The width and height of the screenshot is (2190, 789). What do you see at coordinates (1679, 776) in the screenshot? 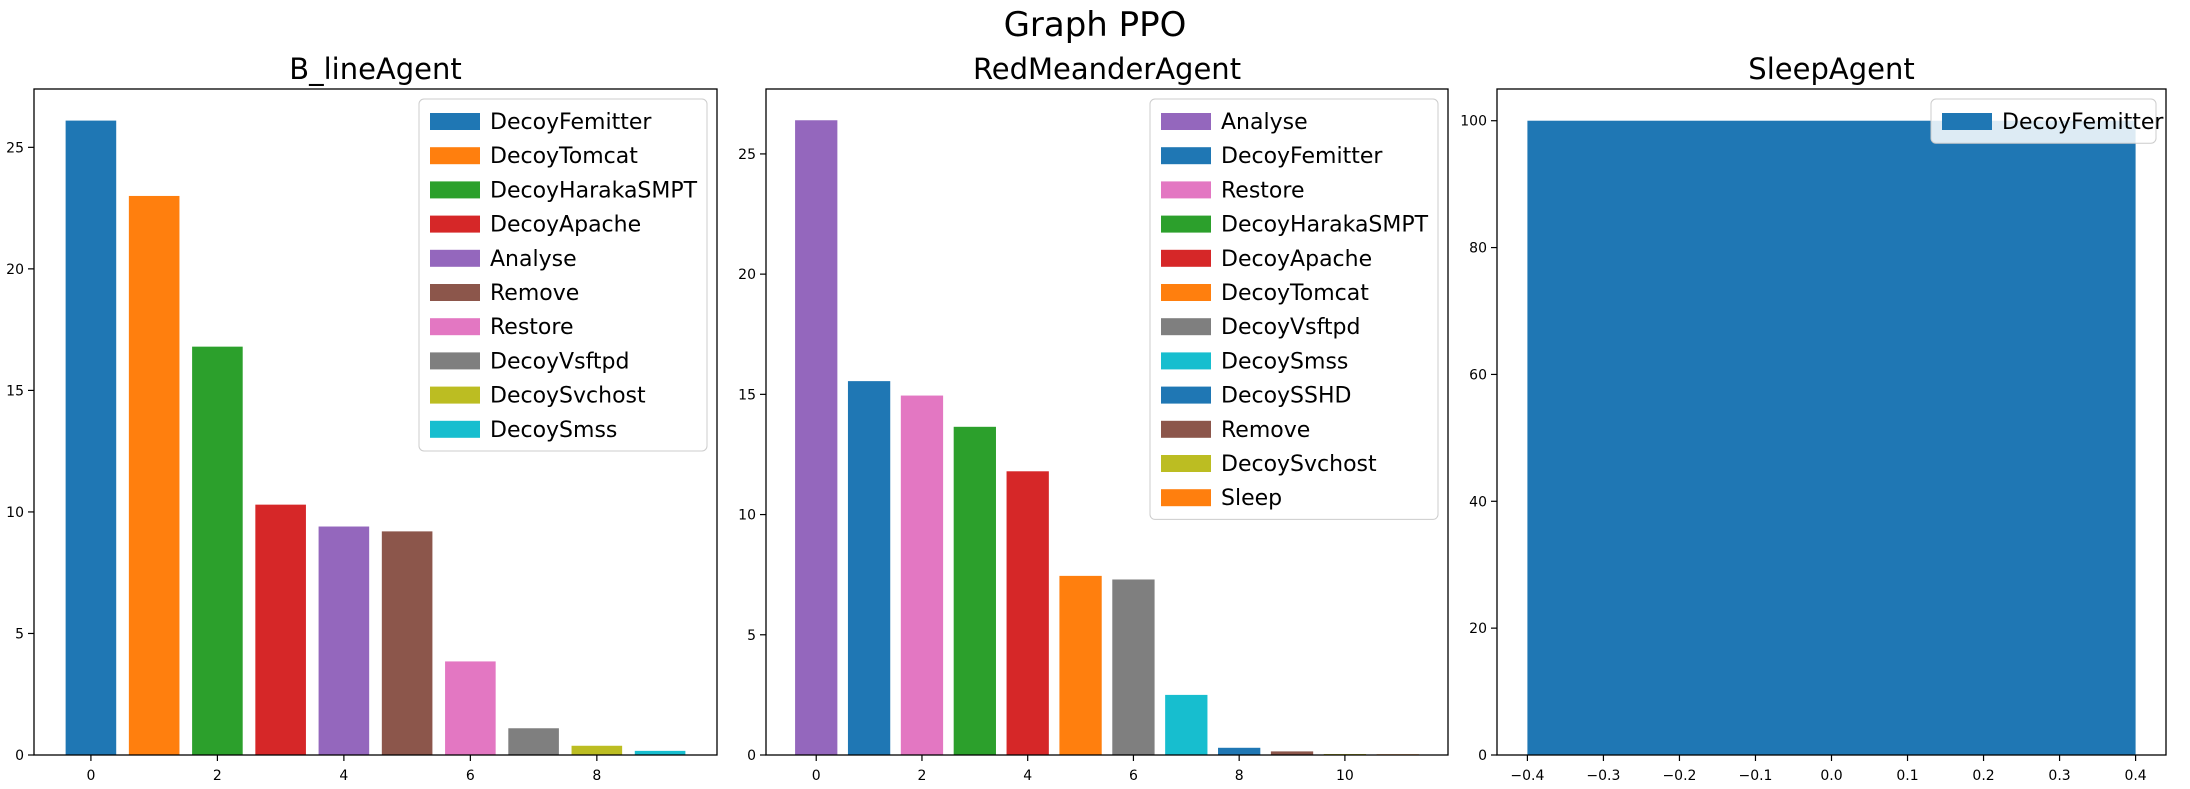
I see `x-tick-label: −0.2` at bounding box center [1679, 776].